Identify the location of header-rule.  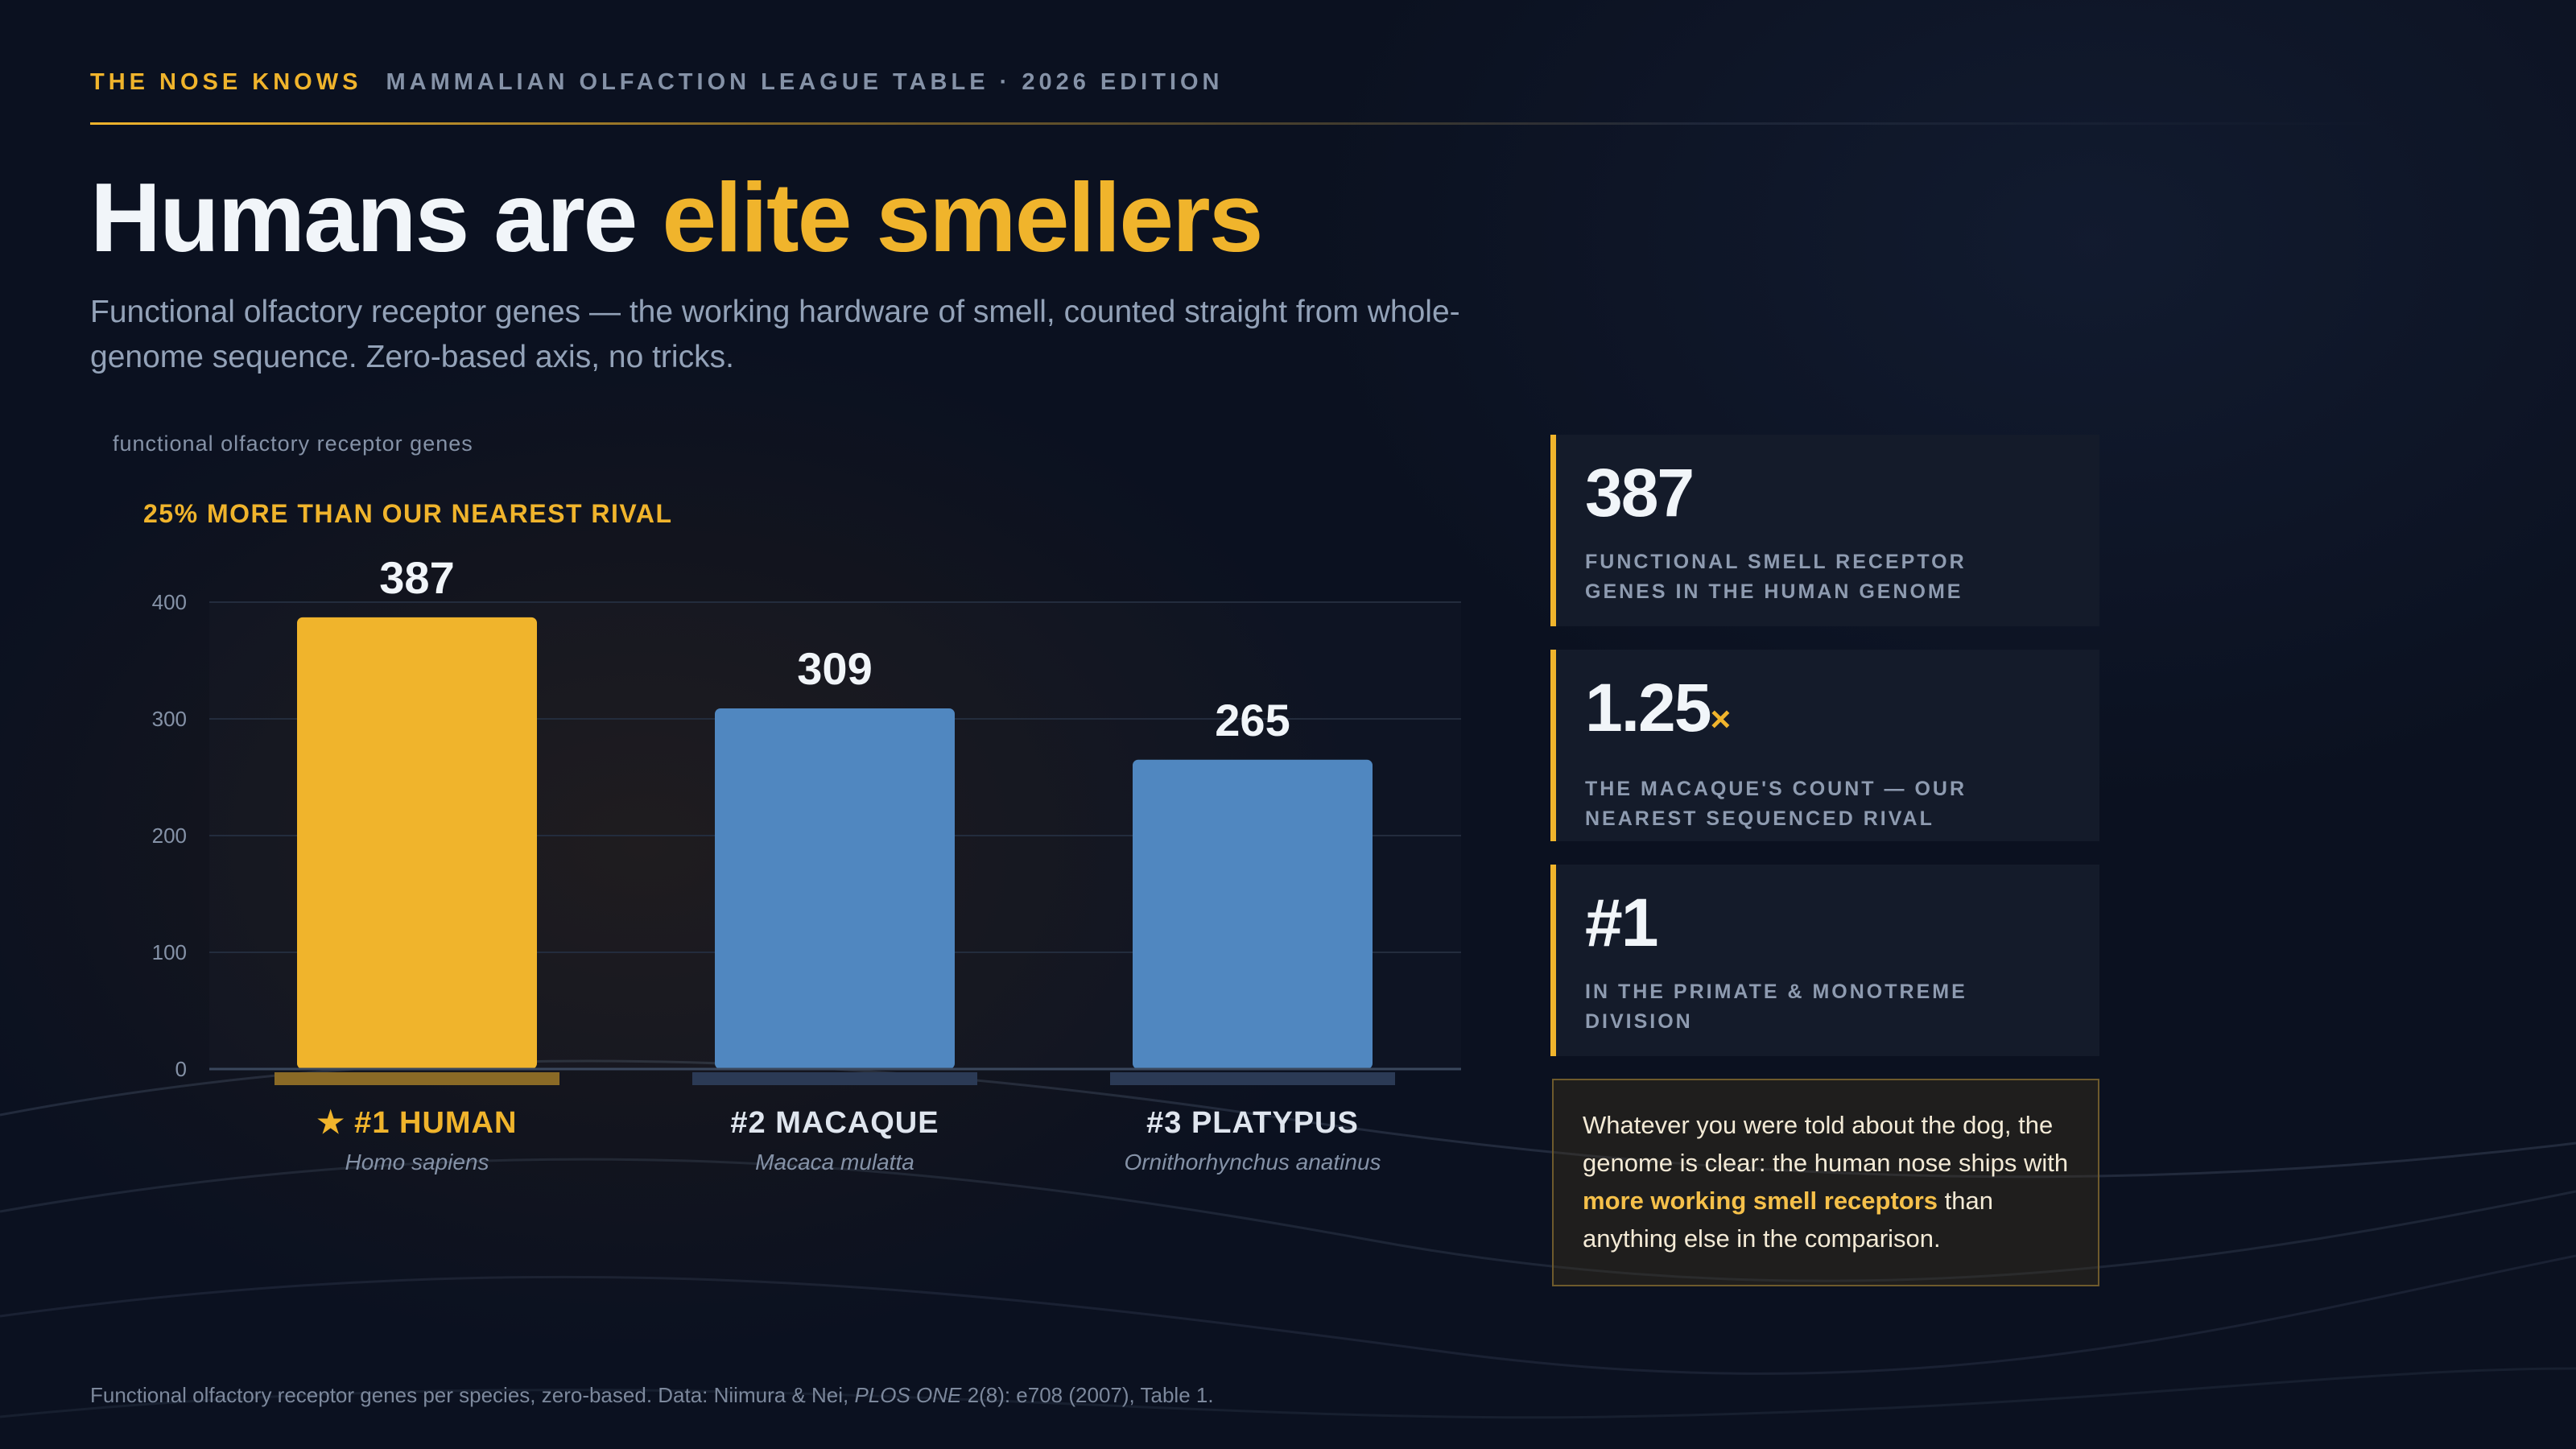
(1237, 123).